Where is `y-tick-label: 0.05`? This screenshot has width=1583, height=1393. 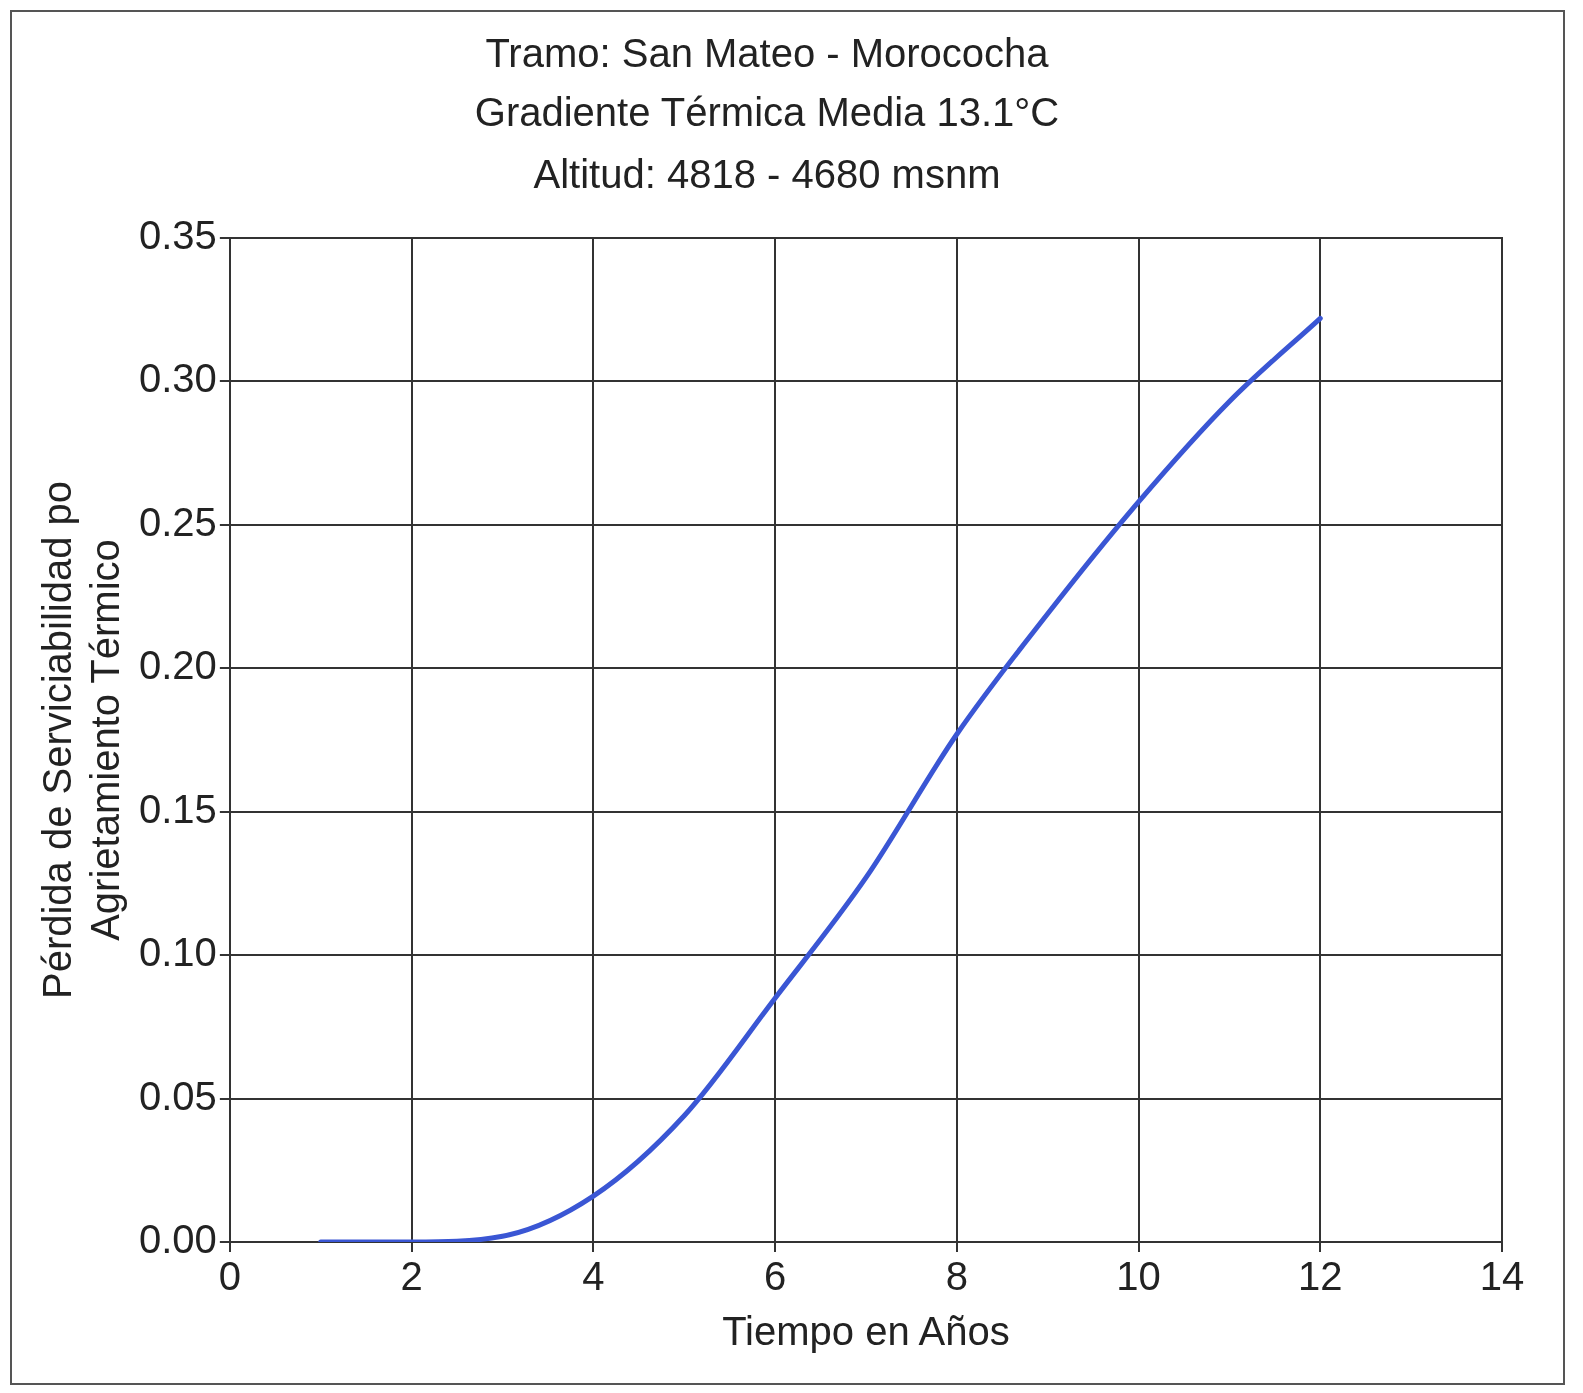
y-tick-label: 0.05 is located at coordinates (177, 1095).